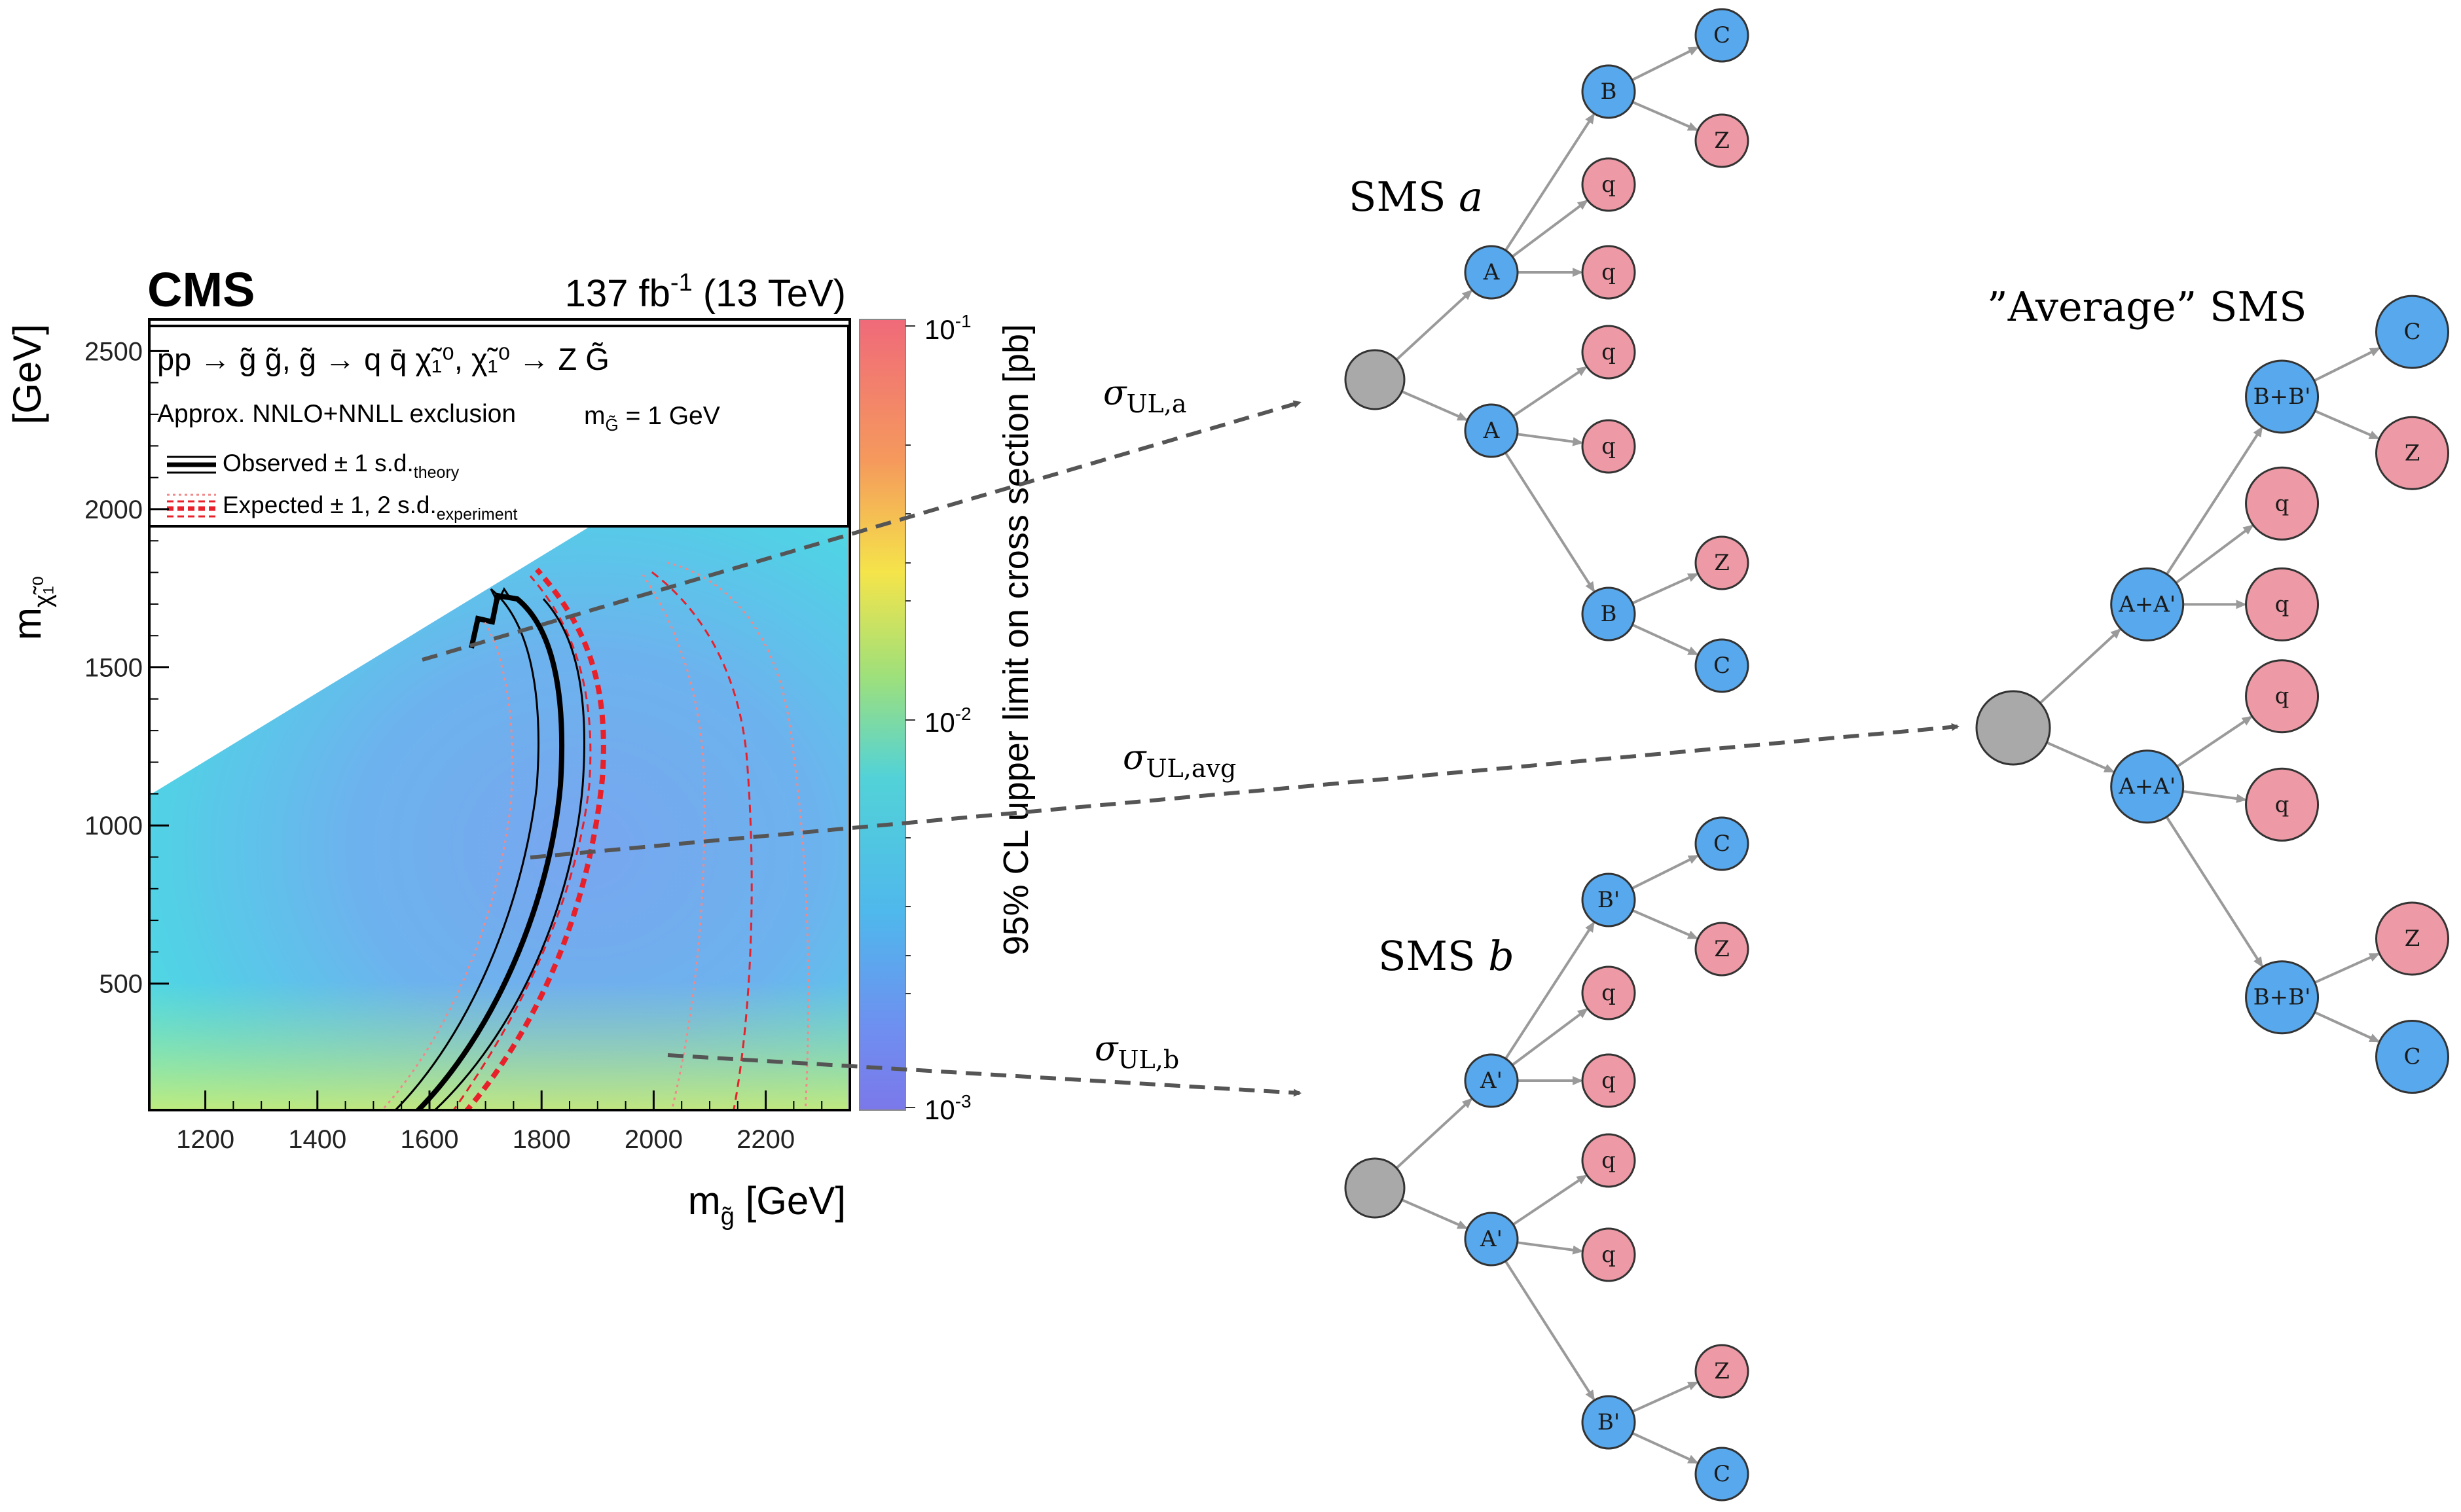 This screenshot has width=2461, height=1512. I want to click on sigma-b-label: σUL,b, so click(1137, 1052).